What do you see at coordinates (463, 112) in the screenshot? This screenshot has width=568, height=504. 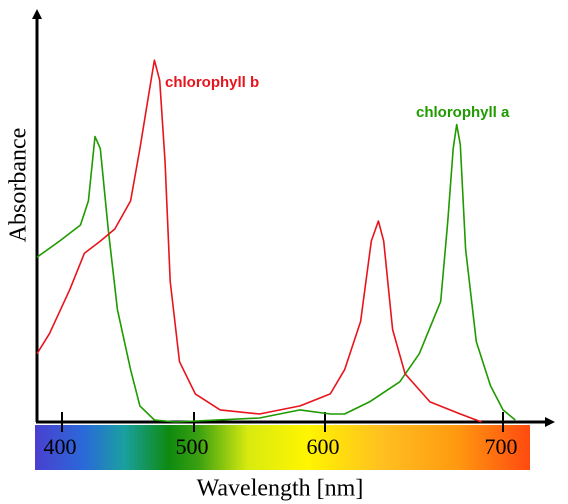 I see `series-label: chlorophyll a` at bounding box center [463, 112].